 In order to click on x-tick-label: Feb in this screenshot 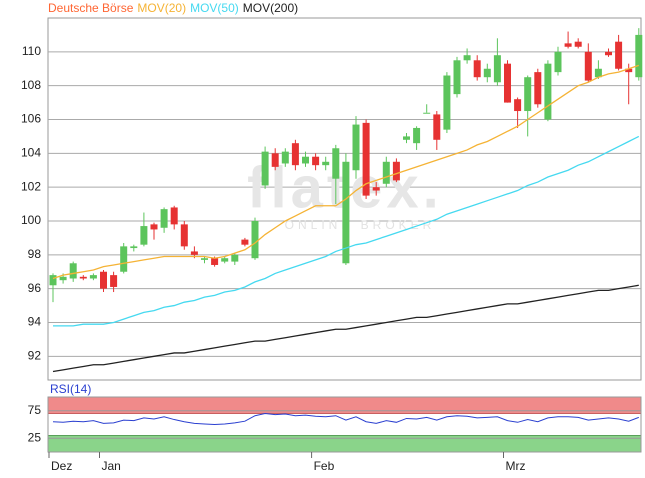, I will do `click(324, 466)`.